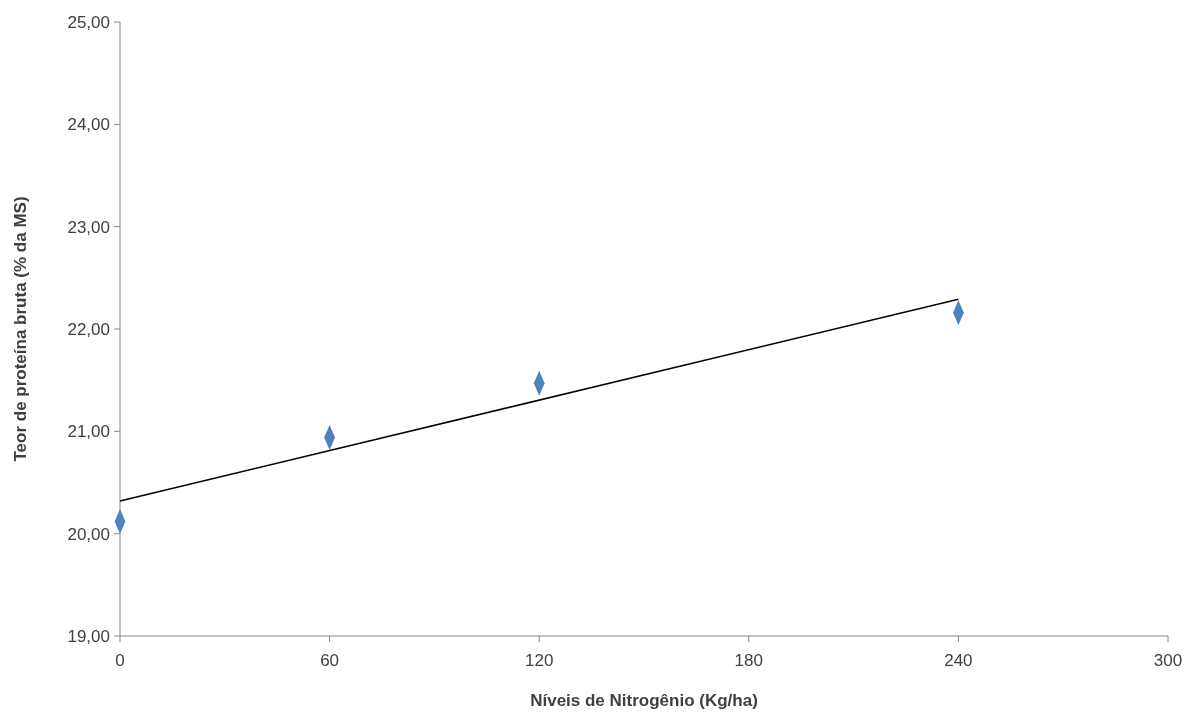  Describe the element at coordinates (88, 636) in the screenshot. I see `y-tick-label: 19,00` at that location.